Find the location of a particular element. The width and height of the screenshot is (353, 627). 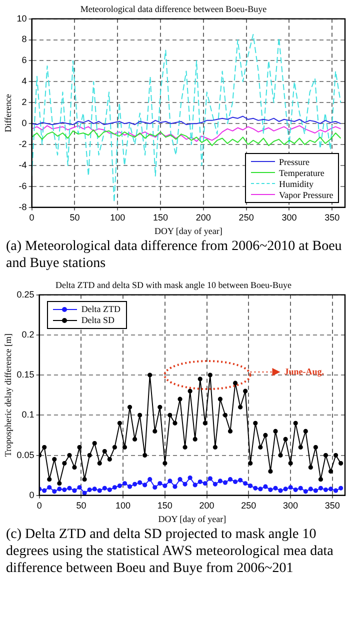

legend-label: Pressure is located at coordinates (294, 161).